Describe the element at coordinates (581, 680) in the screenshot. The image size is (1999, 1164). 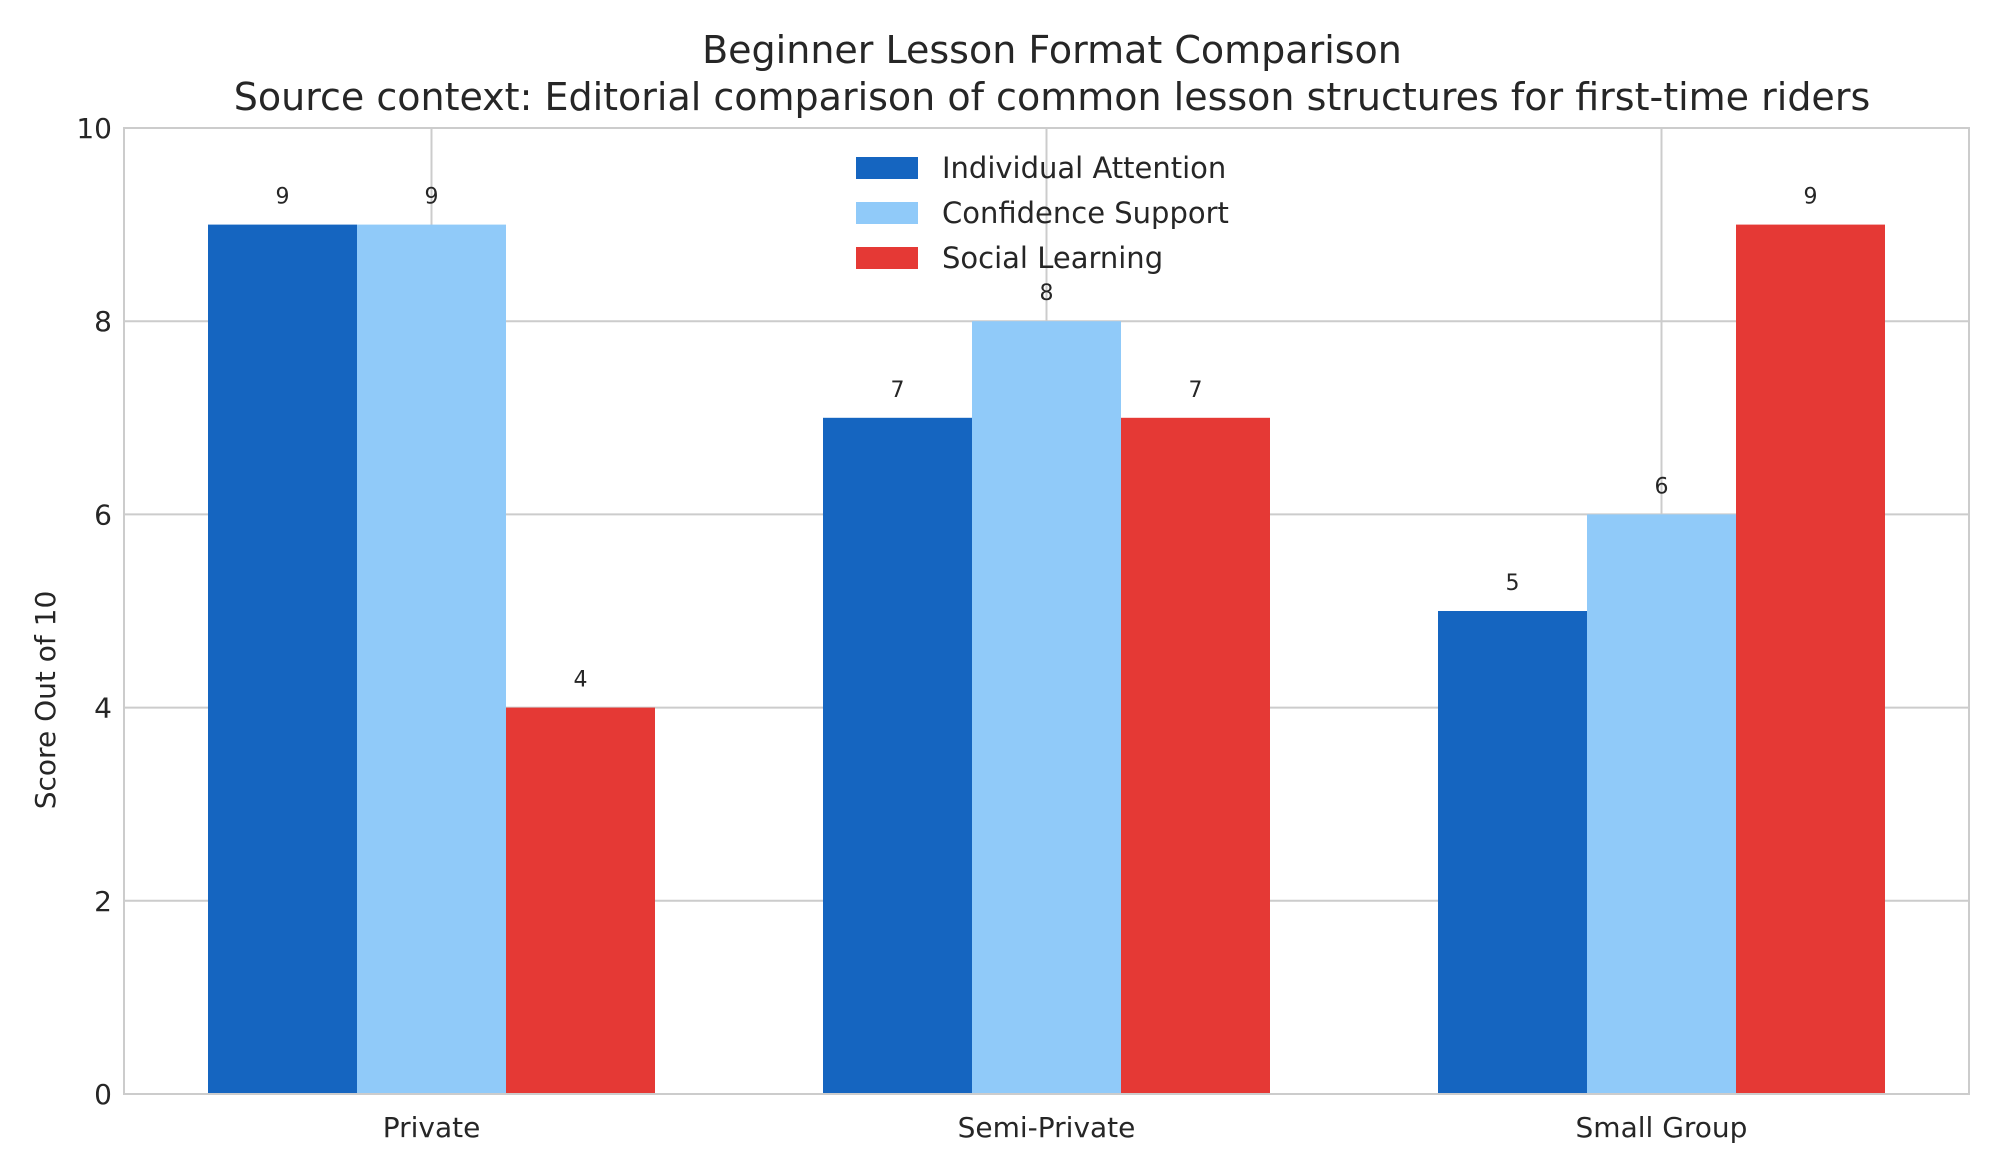
I see `bar-value-label: 4` at that location.